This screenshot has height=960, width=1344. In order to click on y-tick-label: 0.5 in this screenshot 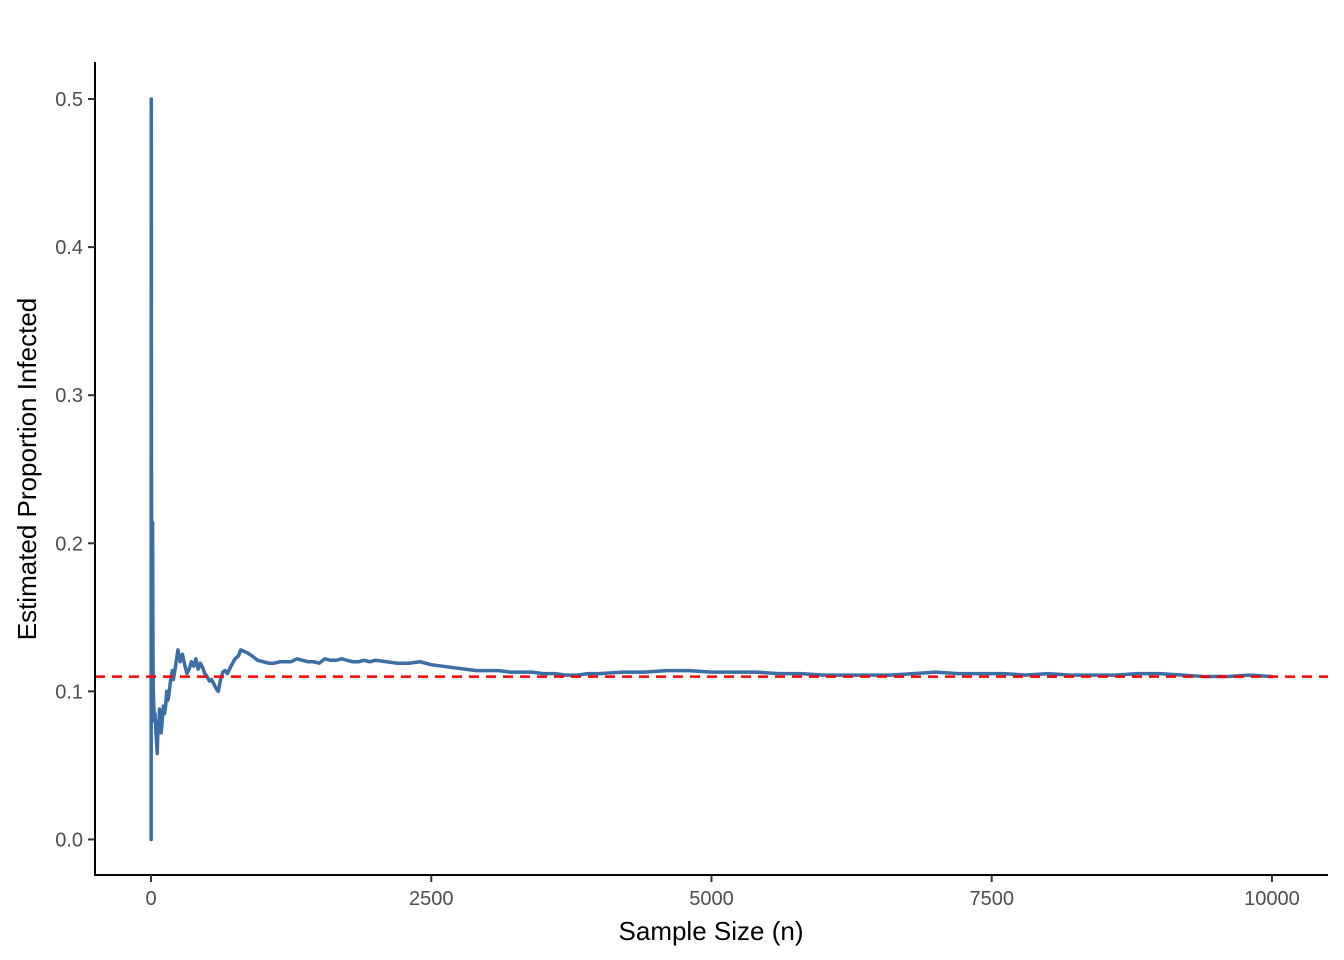, I will do `click(69, 100)`.